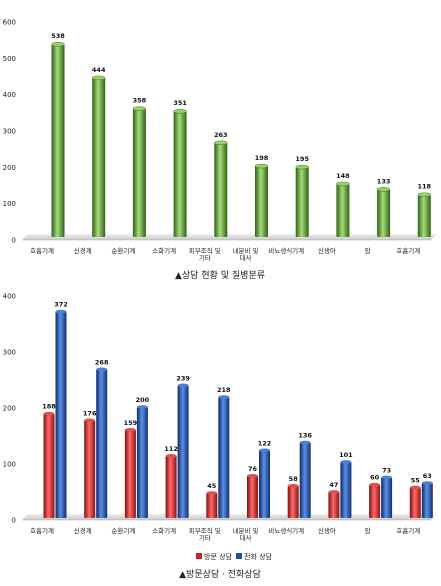  What do you see at coordinates (302, 159) in the screenshot?
I see `chart1-data-label-6: 195` at bounding box center [302, 159].